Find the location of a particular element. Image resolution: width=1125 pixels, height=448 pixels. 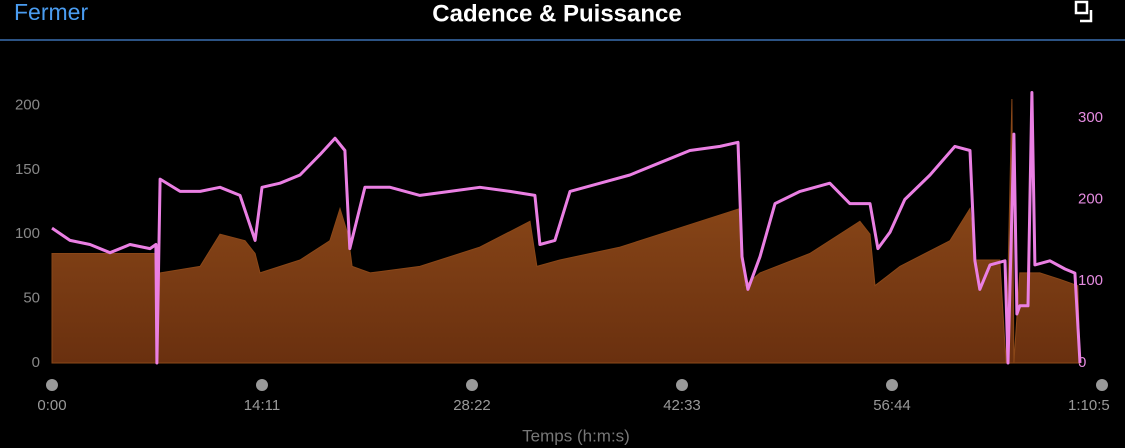

y2-tick-label: 200 is located at coordinates (1090, 198).